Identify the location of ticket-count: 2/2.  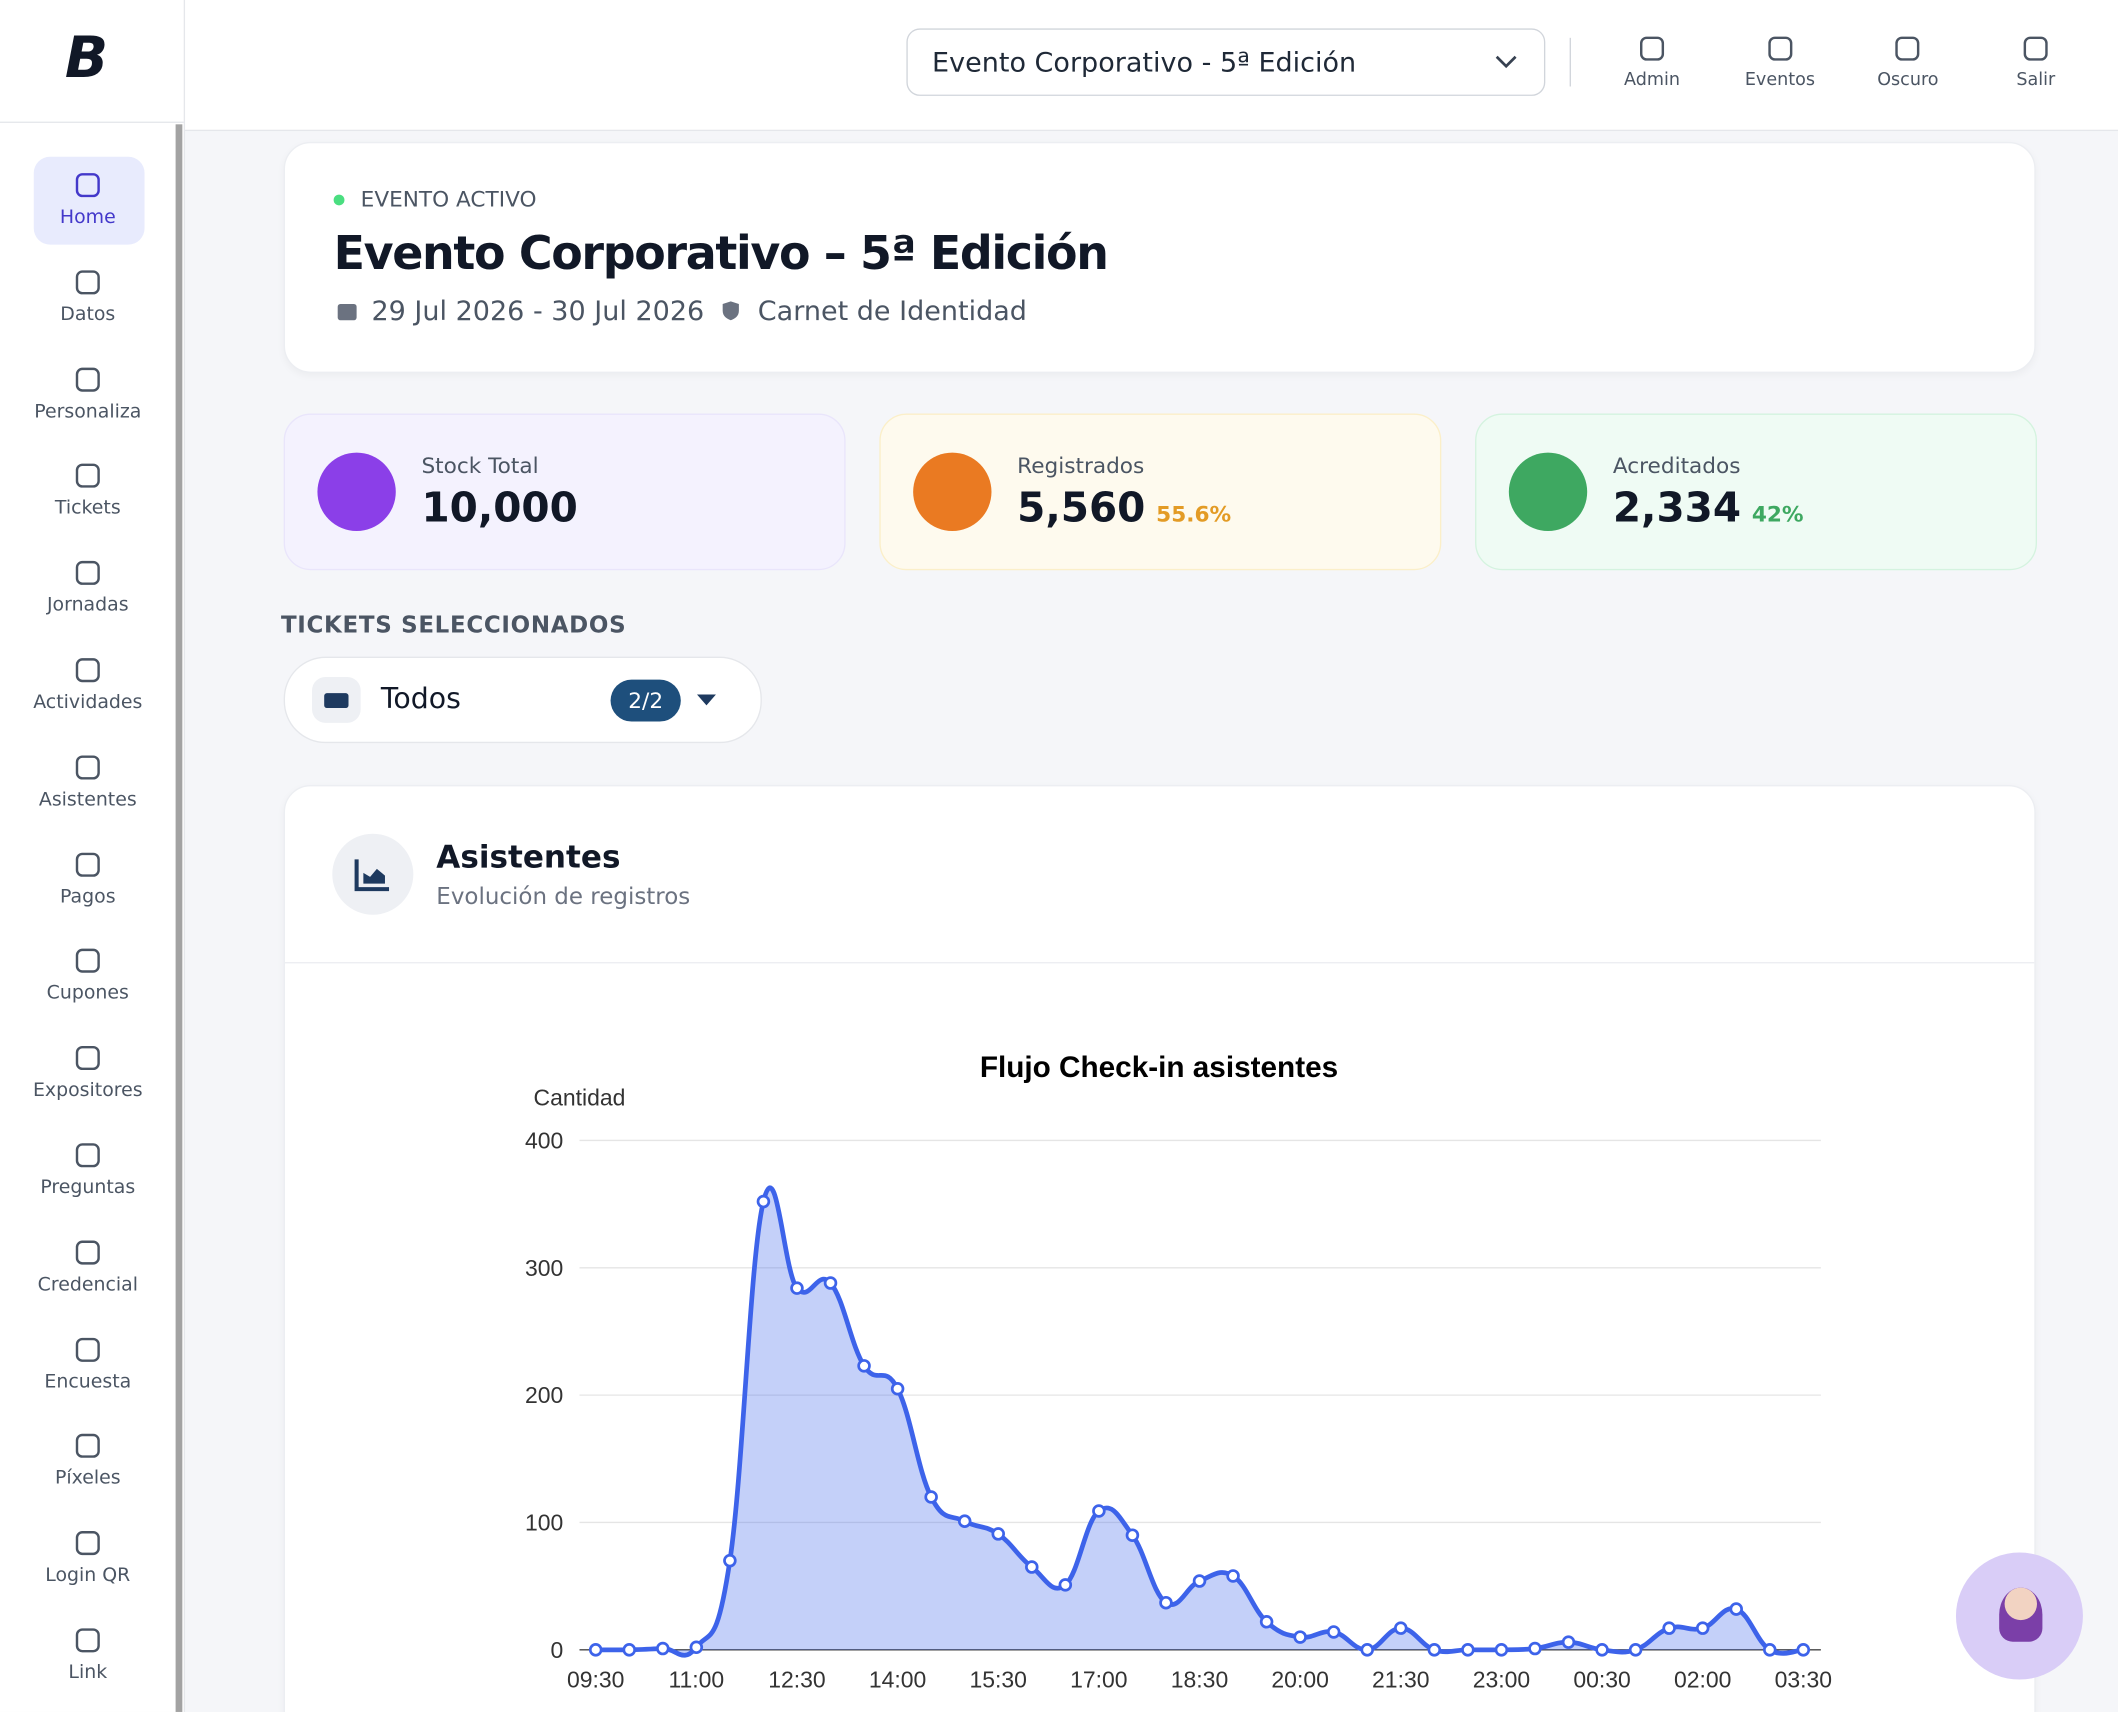
(645, 700).